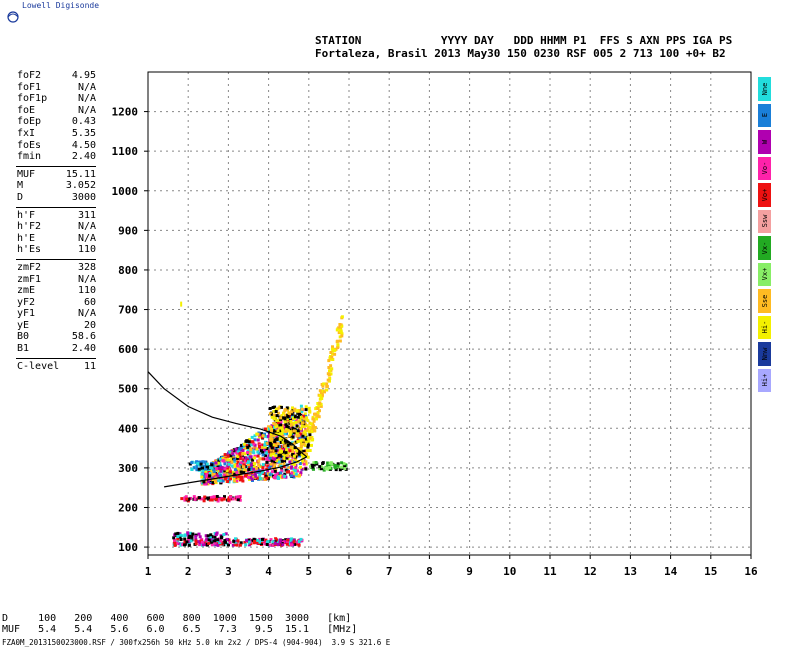 Image resolution: width=800 pixels, height=650 pixels. I want to click on legend-label: Sse, so click(764, 301).